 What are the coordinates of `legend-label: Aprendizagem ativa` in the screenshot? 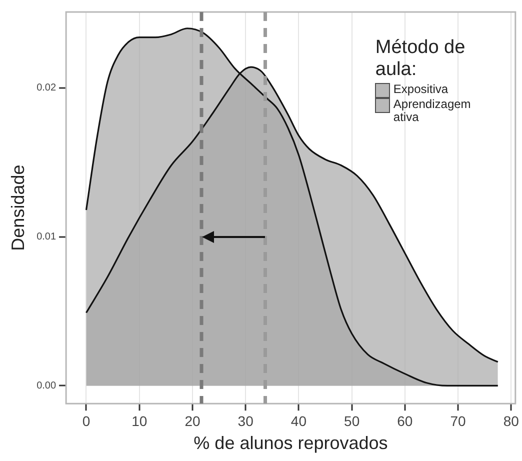 It's located at (432, 110).